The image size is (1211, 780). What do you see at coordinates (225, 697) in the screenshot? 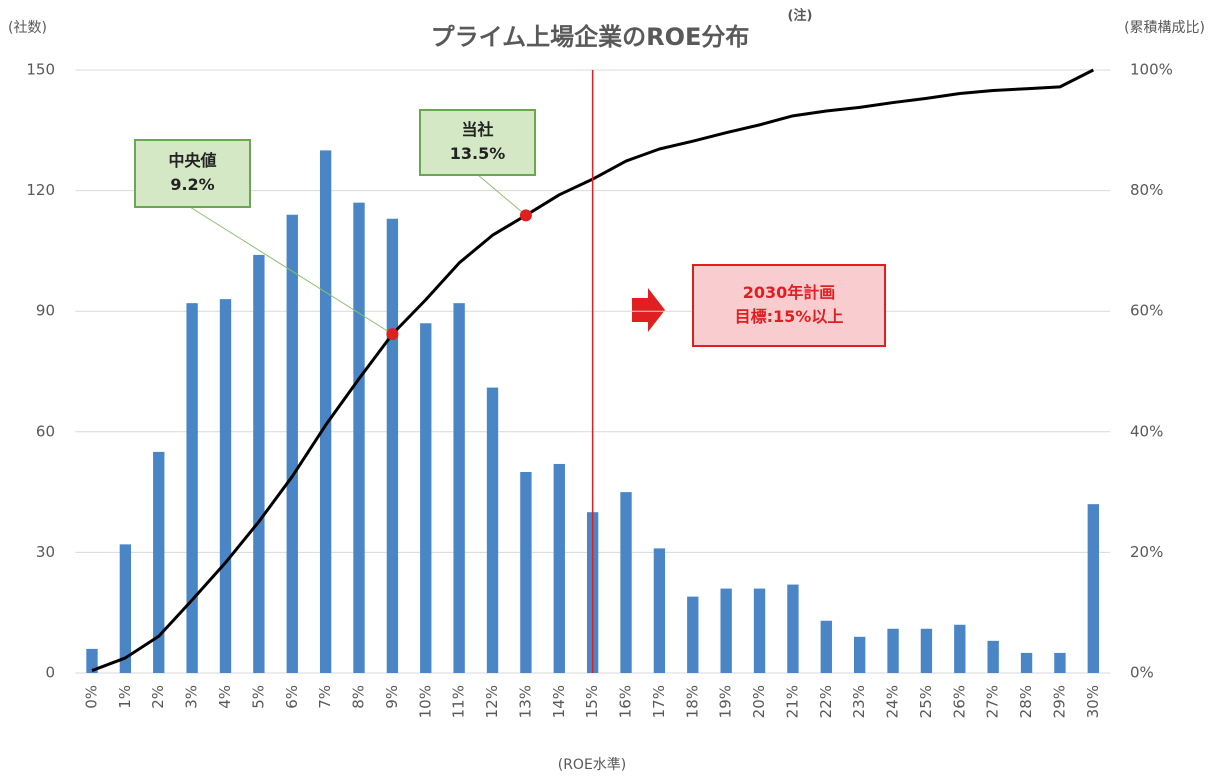
I see `x-tick-label: 4%` at bounding box center [225, 697].